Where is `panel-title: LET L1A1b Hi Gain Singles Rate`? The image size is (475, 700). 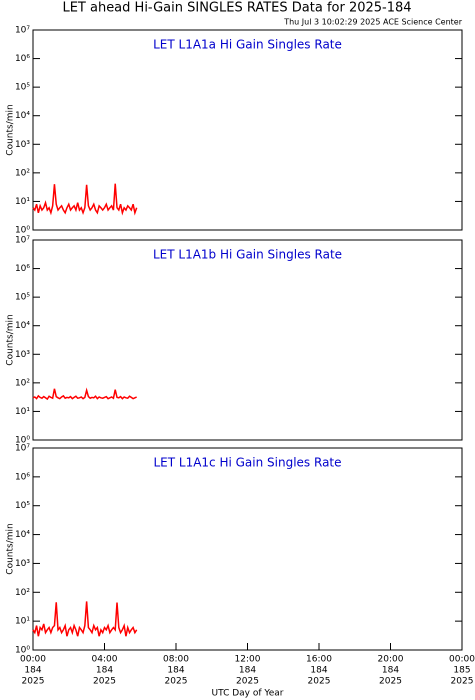
panel-title: LET L1A1b Hi Gain Singles Rate is located at coordinates (247, 255).